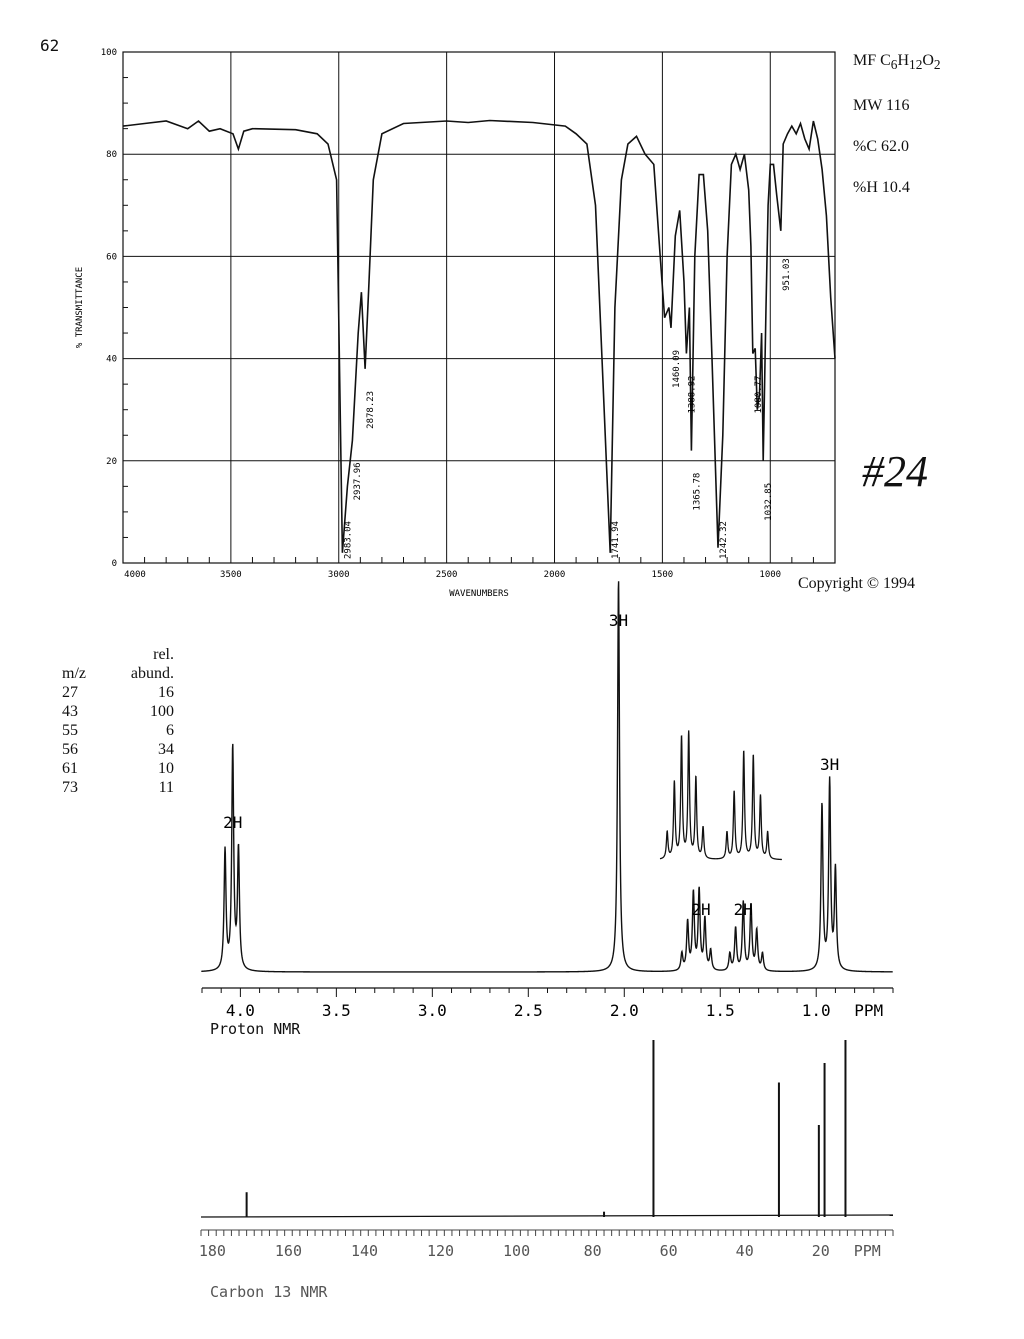 This screenshot has width=1024, height=1339. What do you see at coordinates (111, 462) in the screenshot?
I see `ir-y-tick-label: 20` at bounding box center [111, 462].